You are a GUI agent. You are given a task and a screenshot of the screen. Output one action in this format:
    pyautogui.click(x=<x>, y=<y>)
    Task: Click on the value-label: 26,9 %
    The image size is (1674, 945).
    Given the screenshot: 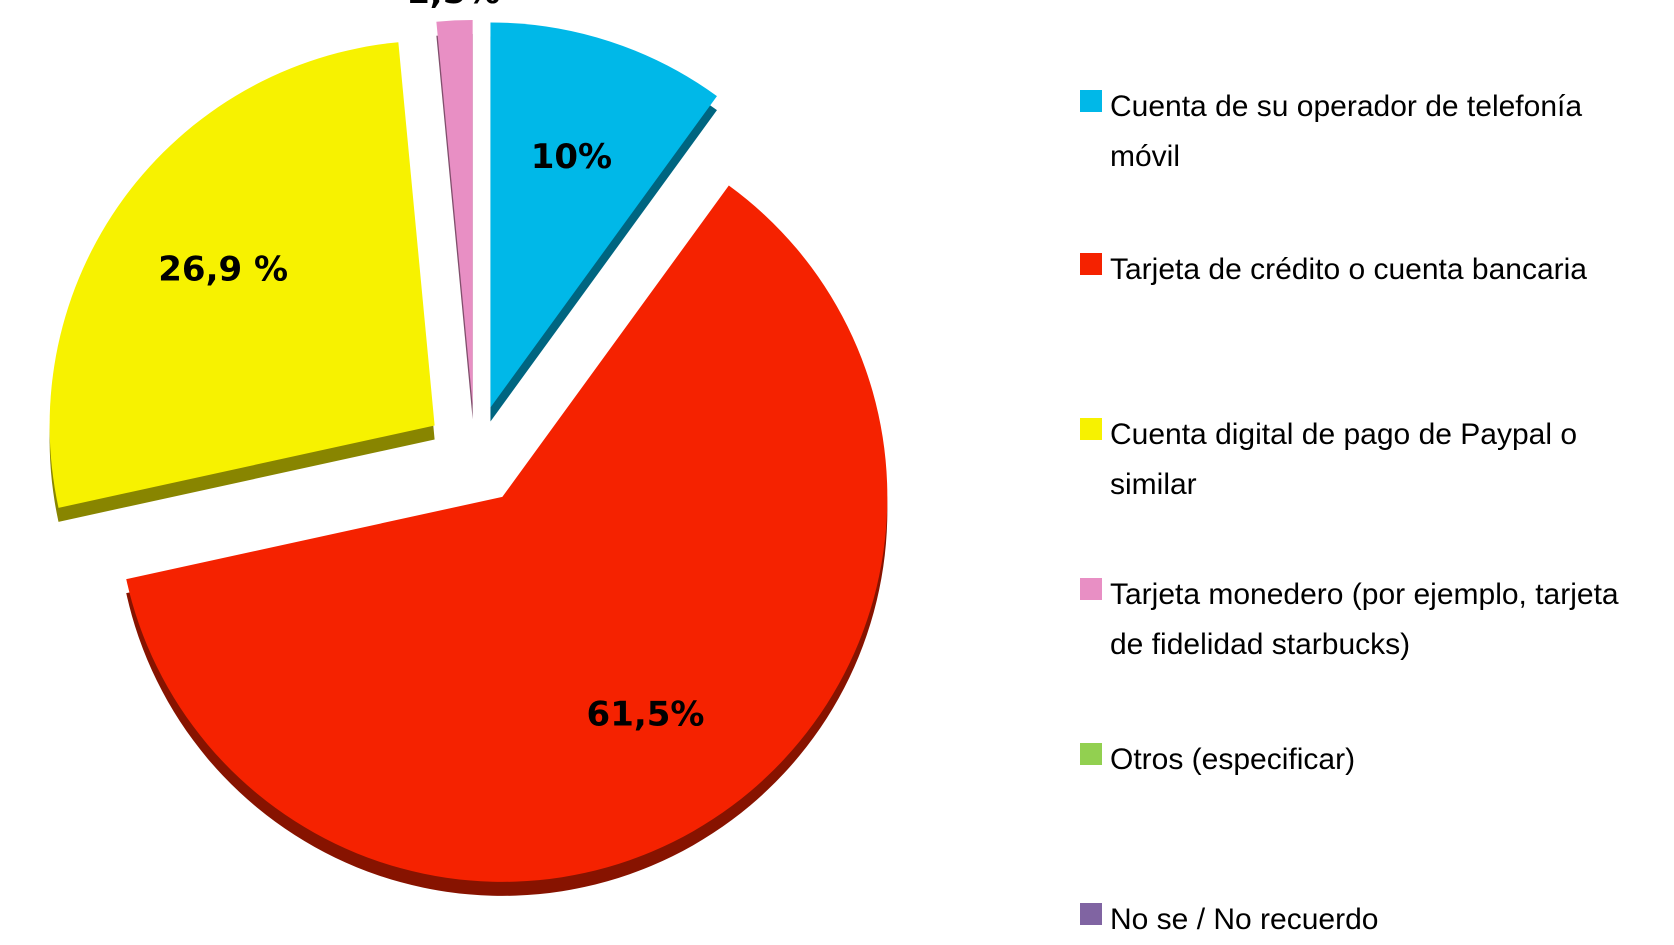 What is the action you would take?
    pyautogui.click(x=223, y=270)
    